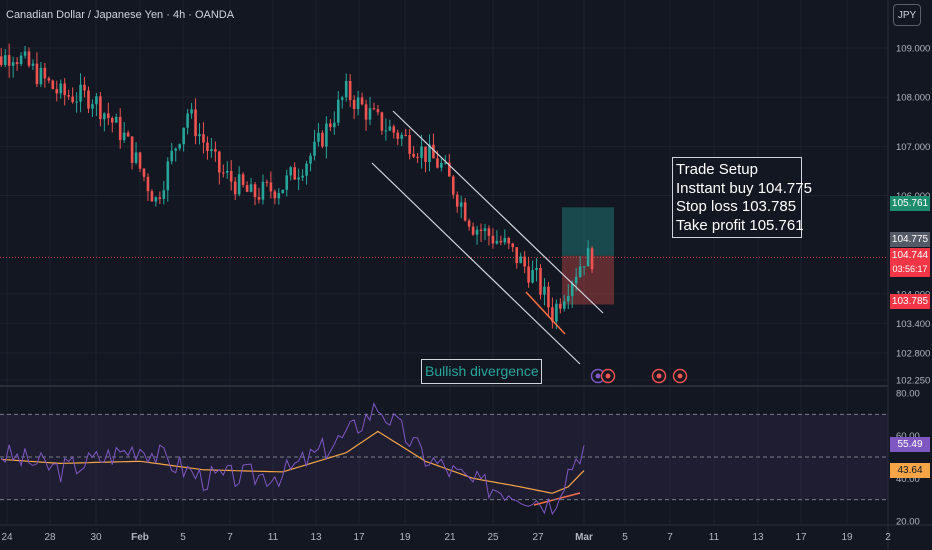 The width and height of the screenshot is (932, 550). Describe the element at coordinates (913, 49) in the screenshot. I see `price-tick-label: 109.000` at that location.